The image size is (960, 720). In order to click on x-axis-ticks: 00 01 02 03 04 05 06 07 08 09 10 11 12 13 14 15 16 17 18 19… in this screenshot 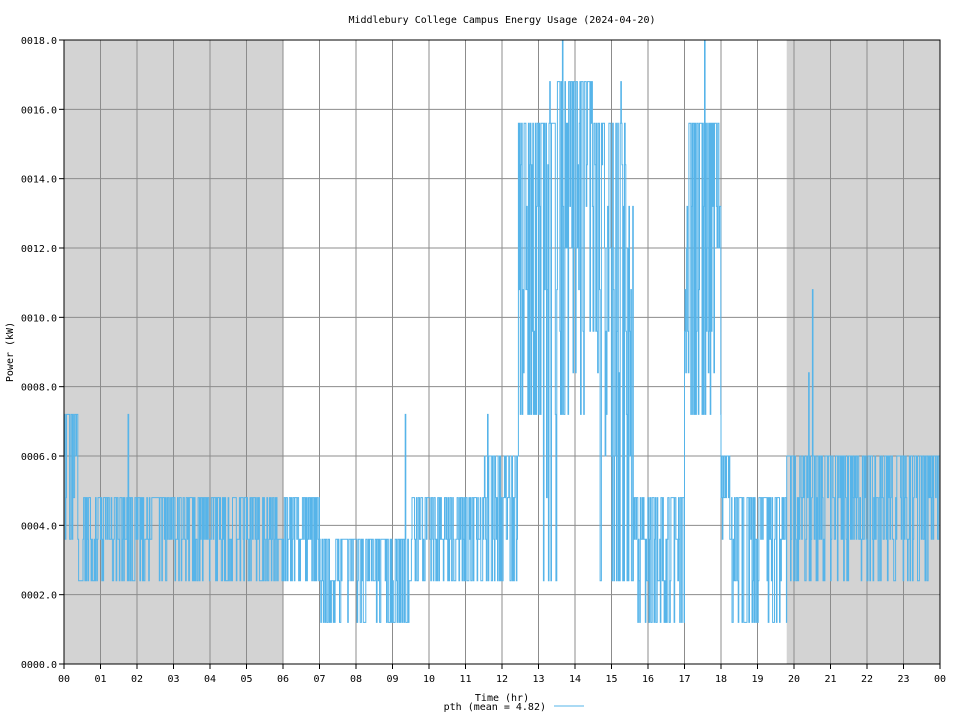, I will do `click(502, 674)`.